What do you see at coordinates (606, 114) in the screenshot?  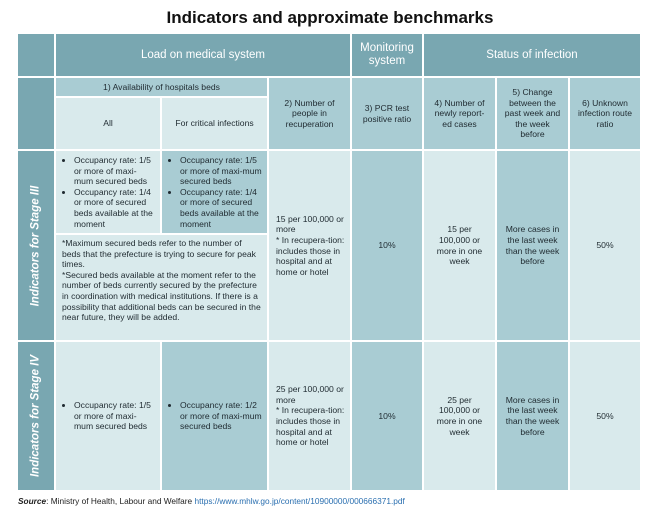 I see `header-unknown: 6) Unknown infection route ratio` at bounding box center [606, 114].